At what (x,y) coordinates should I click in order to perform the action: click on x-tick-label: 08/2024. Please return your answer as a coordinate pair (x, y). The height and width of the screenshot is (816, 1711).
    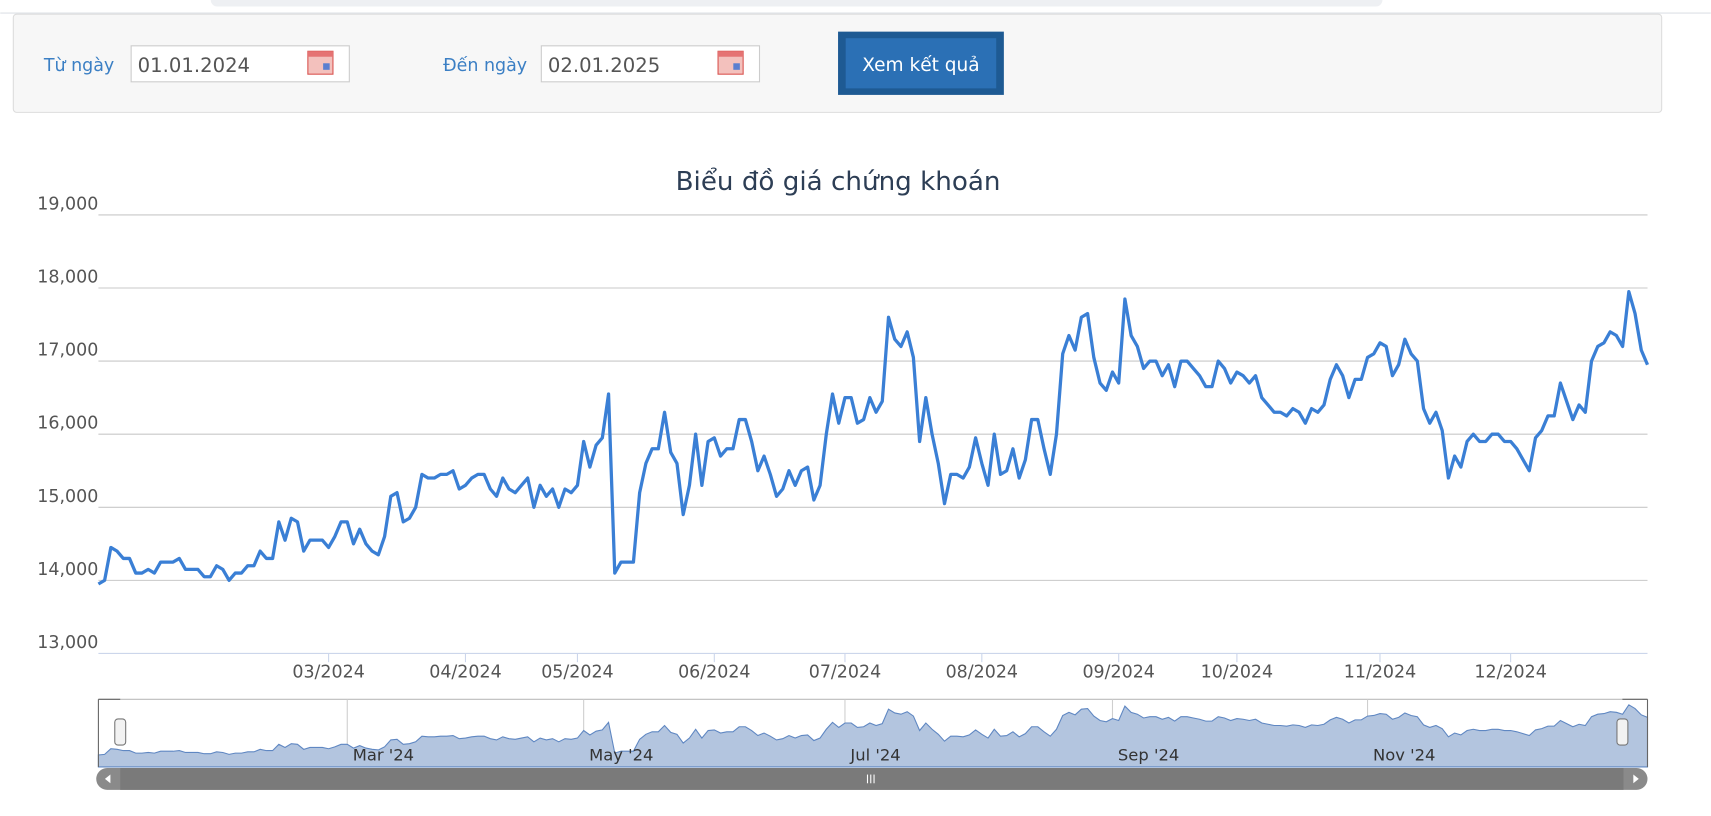
    Looking at the image, I should click on (982, 672).